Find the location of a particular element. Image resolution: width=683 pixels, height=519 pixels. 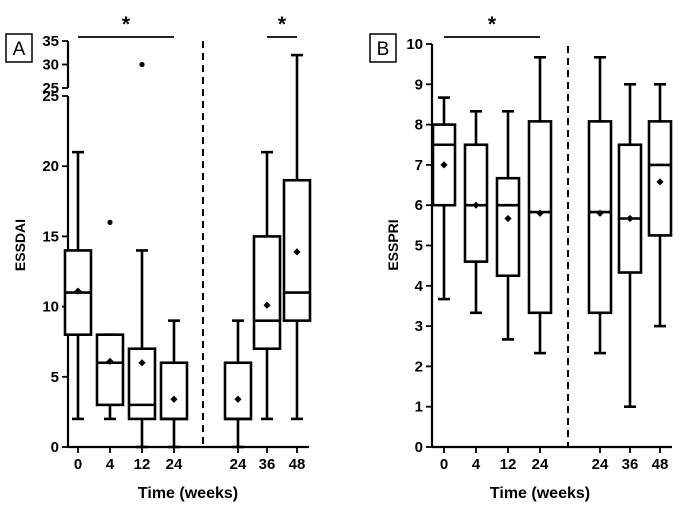

y-tick-label: 30 is located at coordinates (50, 65).